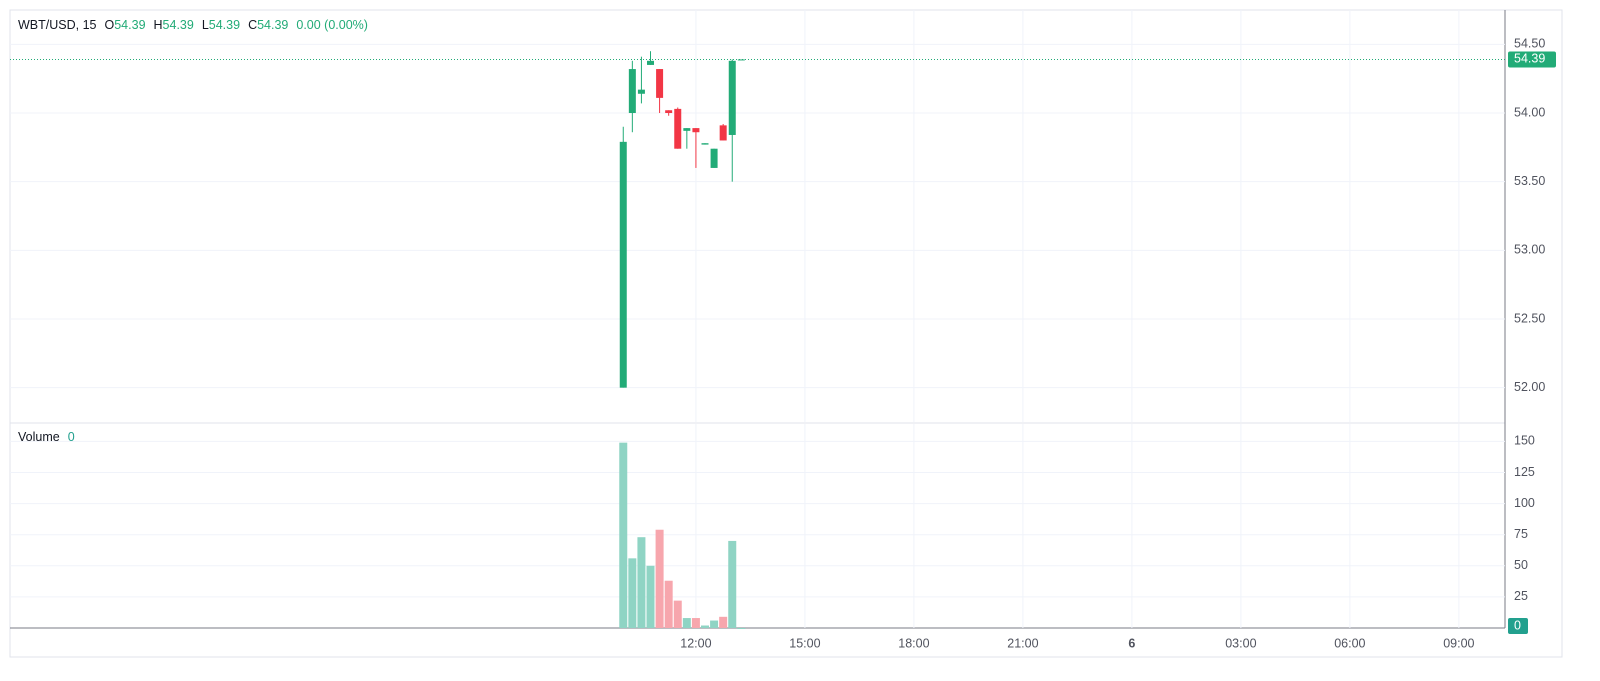 This screenshot has width=1600, height=681. Describe the element at coordinates (1529, 250) in the screenshot. I see `y-tick-label: 53.00` at that location.